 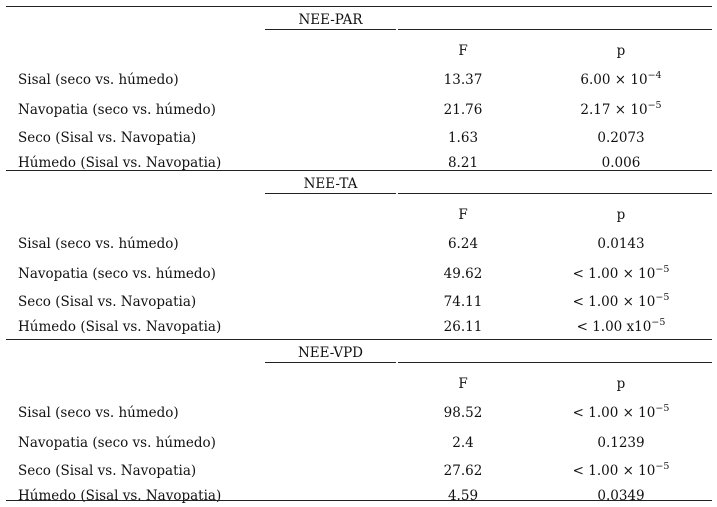 I want to click on section-title: NEE-TA, so click(x=330, y=184).